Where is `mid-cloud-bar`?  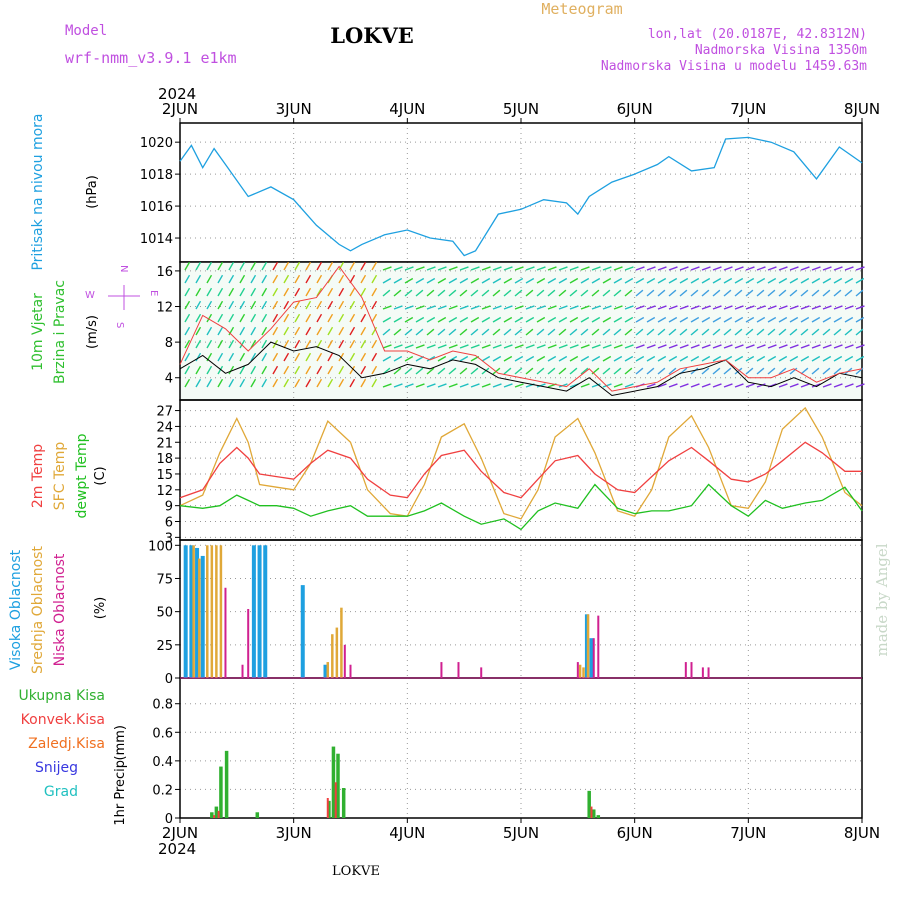 mid-cloud-bar is located at coordinates (583, 672).